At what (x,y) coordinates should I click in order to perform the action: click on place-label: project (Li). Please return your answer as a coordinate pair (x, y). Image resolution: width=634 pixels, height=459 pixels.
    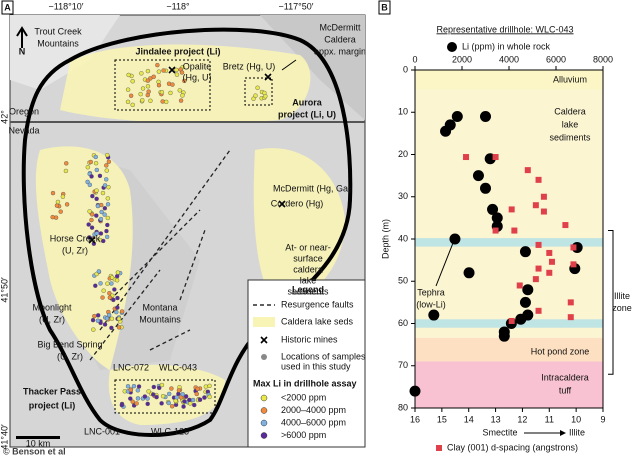
    Looking at the image, I should click on (52, 405).